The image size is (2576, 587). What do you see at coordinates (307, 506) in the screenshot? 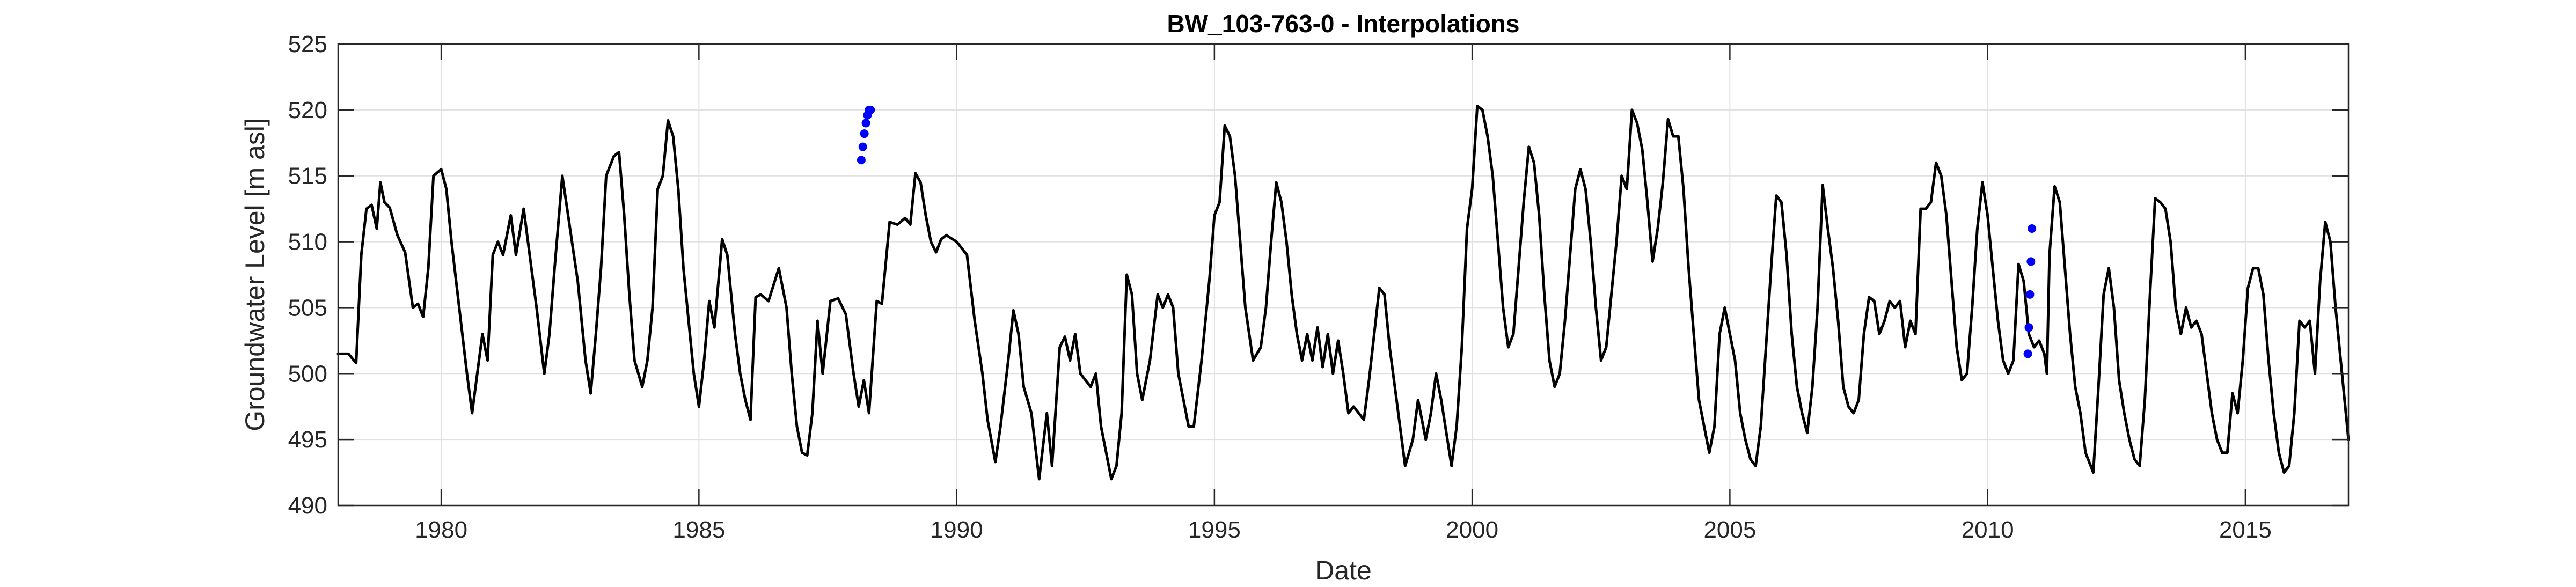
I see `y-tick-label: 490` at bounding box center [307, 506].